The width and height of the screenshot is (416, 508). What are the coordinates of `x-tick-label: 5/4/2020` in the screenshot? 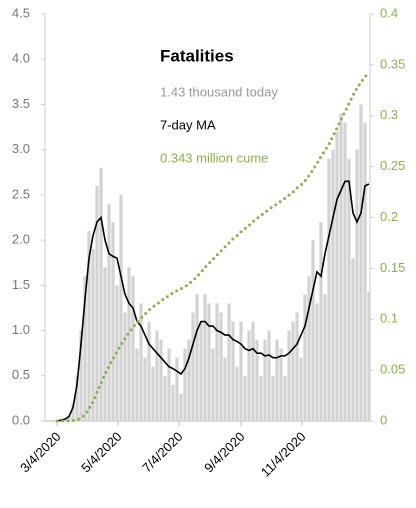 It's located at (101, 452).